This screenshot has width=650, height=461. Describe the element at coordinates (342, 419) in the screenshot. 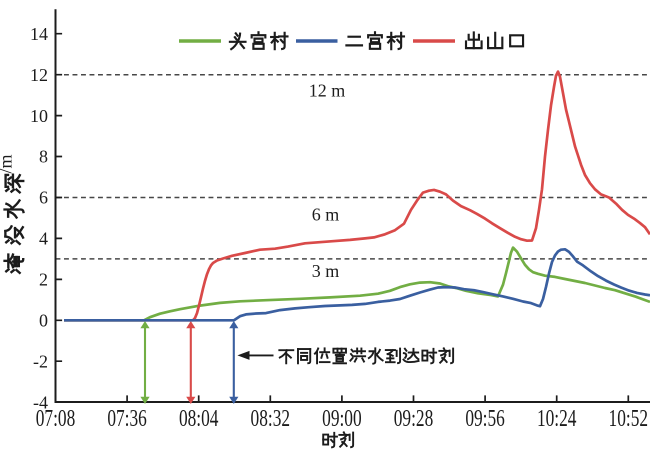

I see `svg-text: 09:00` at that location.